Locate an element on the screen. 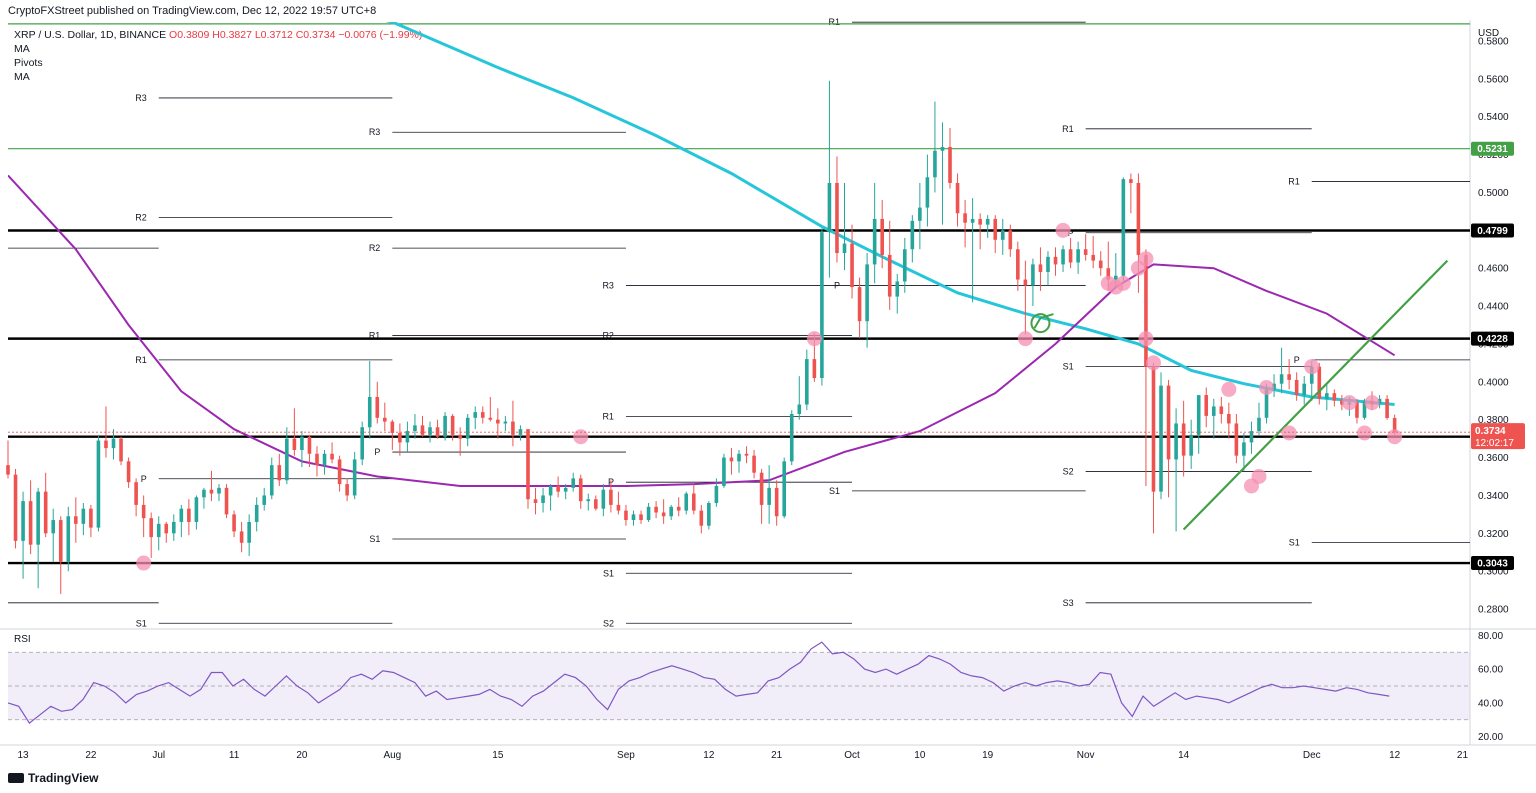 This screenshot has width=1536, height=793. rsi-axis-tick: 40.00 is located at coordinates (1490, 703).